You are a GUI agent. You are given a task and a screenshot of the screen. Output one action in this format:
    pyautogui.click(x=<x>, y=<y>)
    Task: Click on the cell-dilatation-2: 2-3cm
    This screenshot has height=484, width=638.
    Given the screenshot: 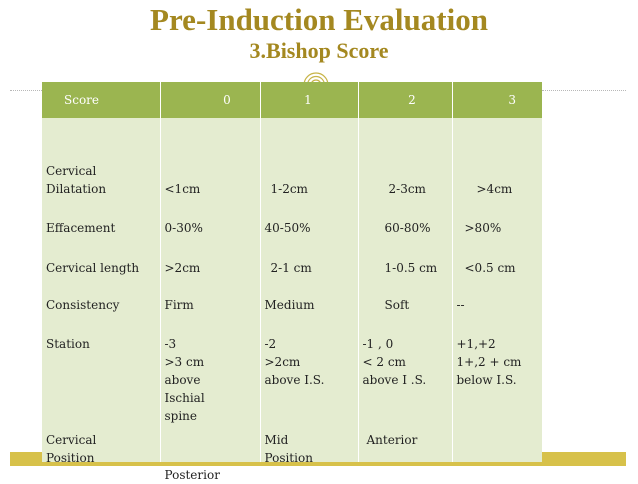 What is the action you would take?
    pyautogui.click(x=407, y=189)
    